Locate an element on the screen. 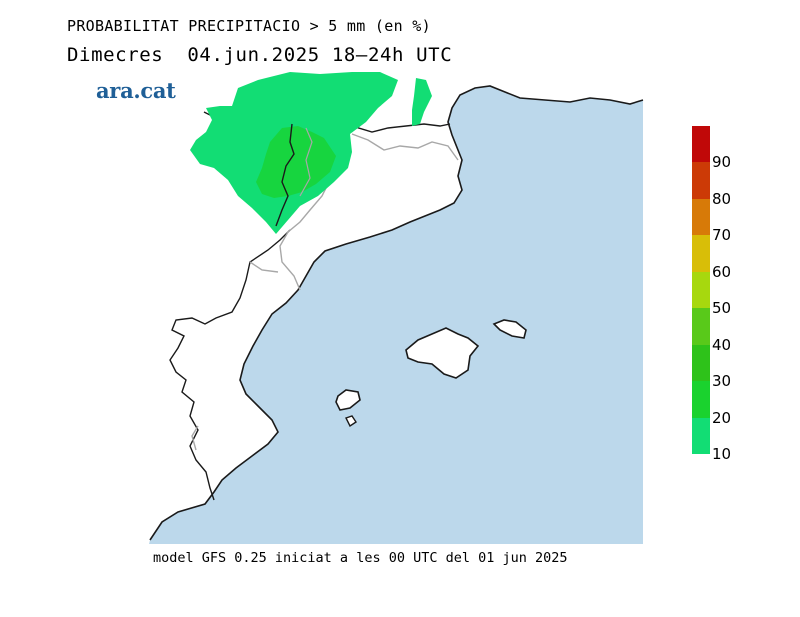 This screenshot has width=800, height=617. legend-label: 80 is located at coordinates (722, 198).